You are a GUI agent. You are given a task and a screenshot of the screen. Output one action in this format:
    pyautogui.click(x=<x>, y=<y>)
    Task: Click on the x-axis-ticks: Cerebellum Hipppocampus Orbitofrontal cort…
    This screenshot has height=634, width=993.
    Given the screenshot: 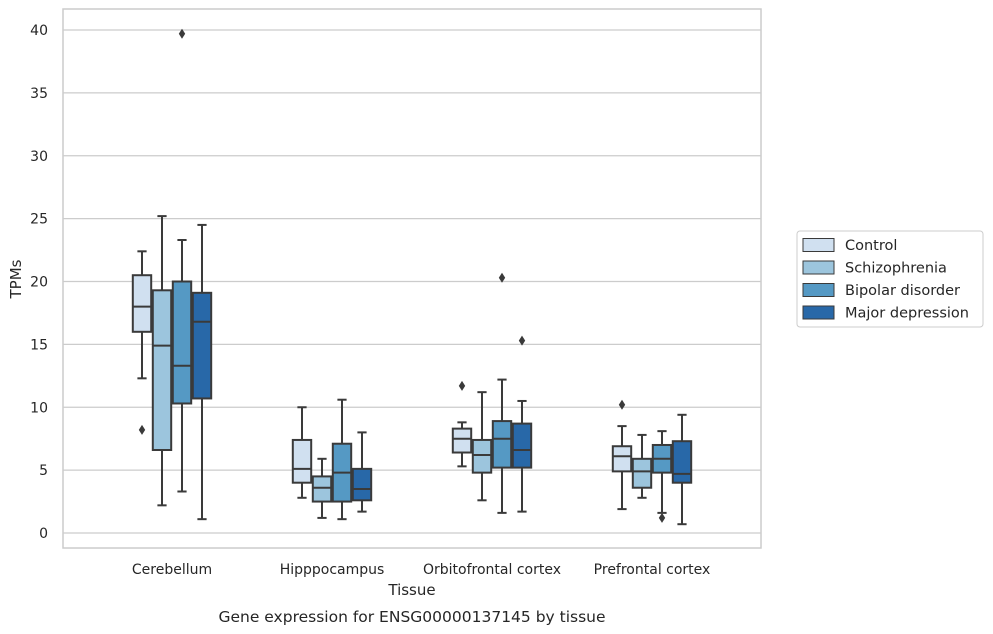 What is the action you would take?
    pyautogui.click(x=421, y=570)
    